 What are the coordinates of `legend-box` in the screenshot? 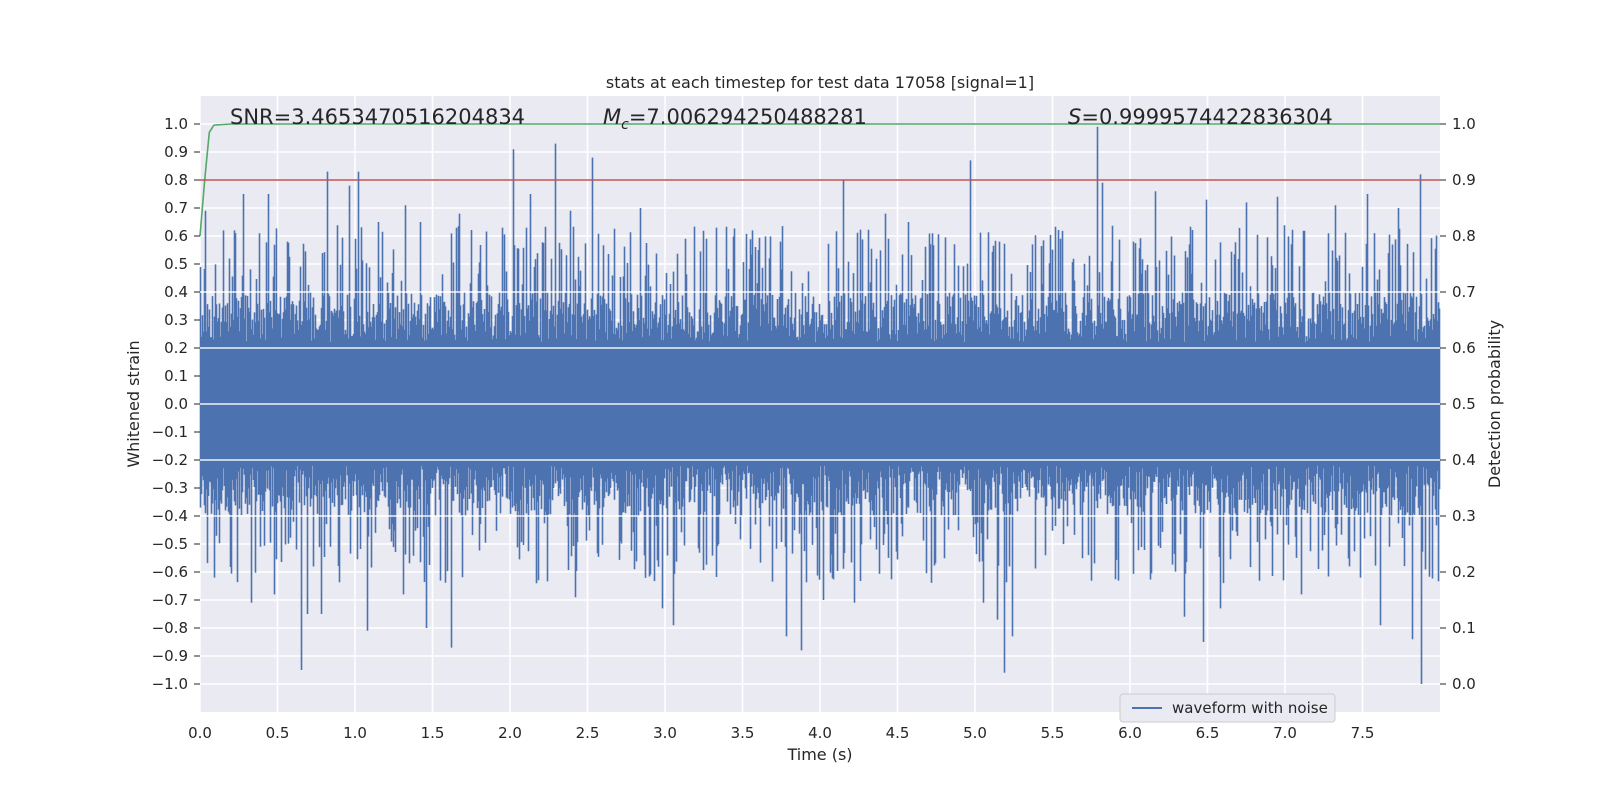 It's located at (1227, 708).